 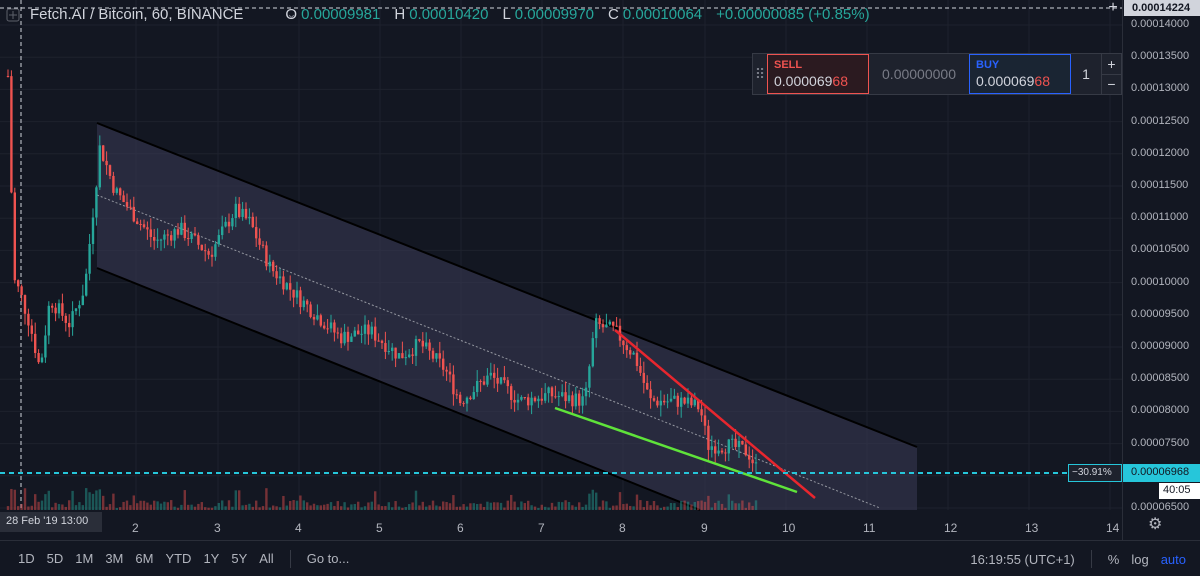 What do you see at coordinates (137, 14) in the screenshot?
I see `symbol-title: Fetch.AI / Bitcoin, 60, BINANCE` at bounding box center [137, 14].